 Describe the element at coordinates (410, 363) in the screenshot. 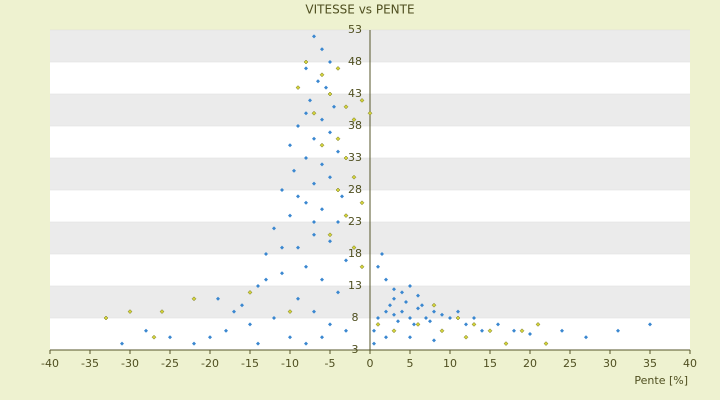

I see `x-tick-label: 5` at that location.